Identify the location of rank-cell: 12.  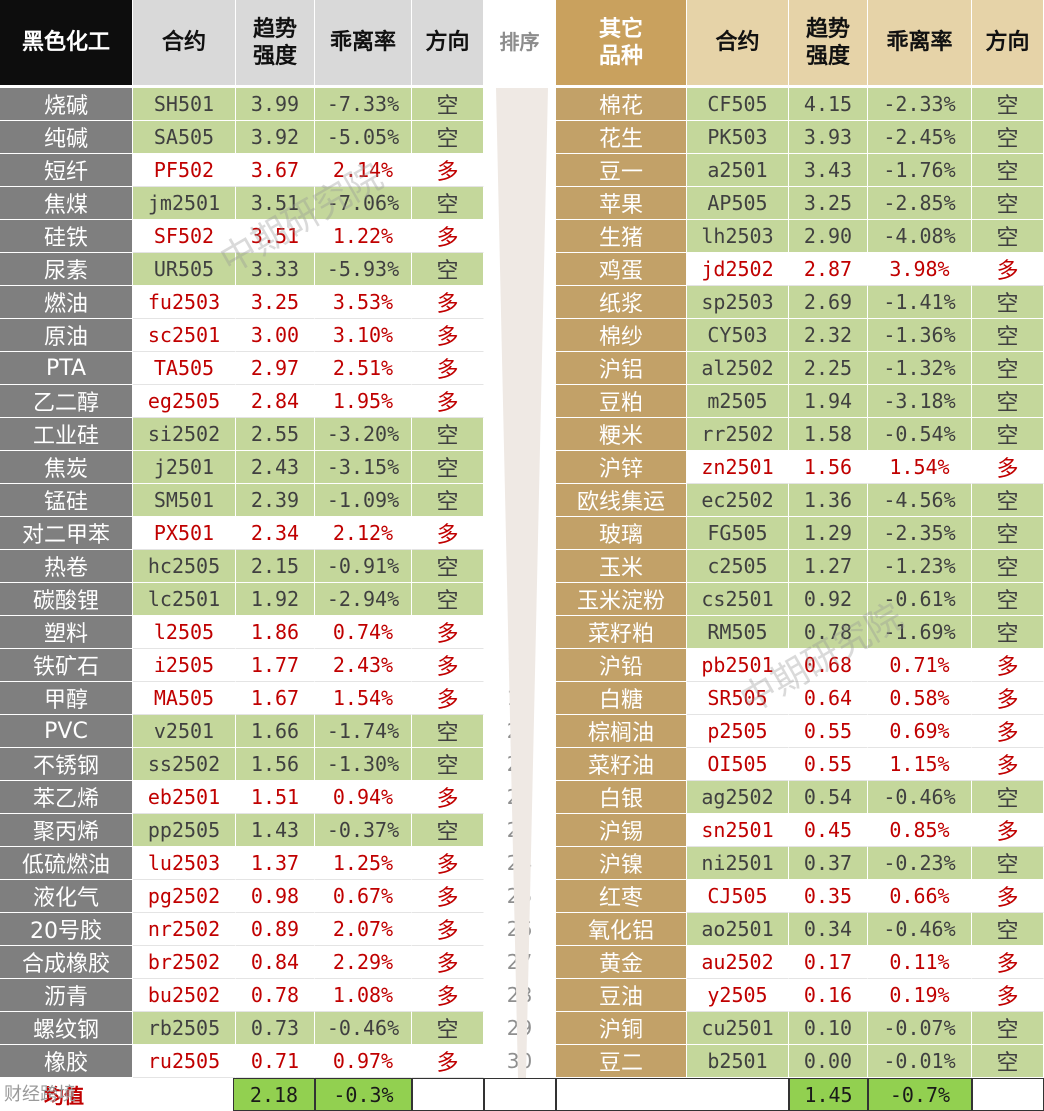
(520, 467).